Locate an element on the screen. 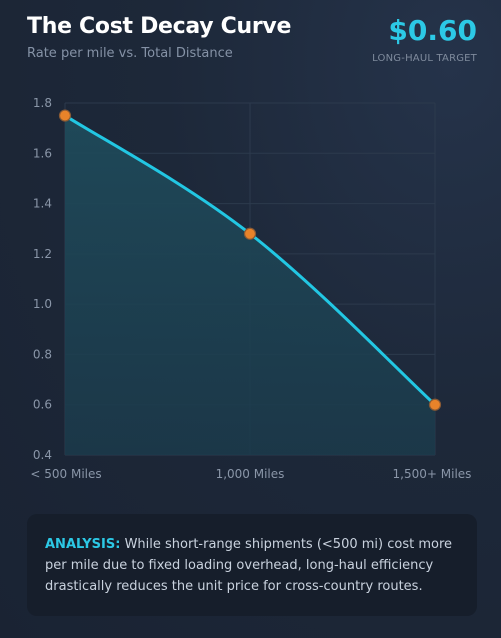 The width and height of the screenshot is (501, 638). x-tick-label: 1,000 Miles is located at coordinates (250, 474).